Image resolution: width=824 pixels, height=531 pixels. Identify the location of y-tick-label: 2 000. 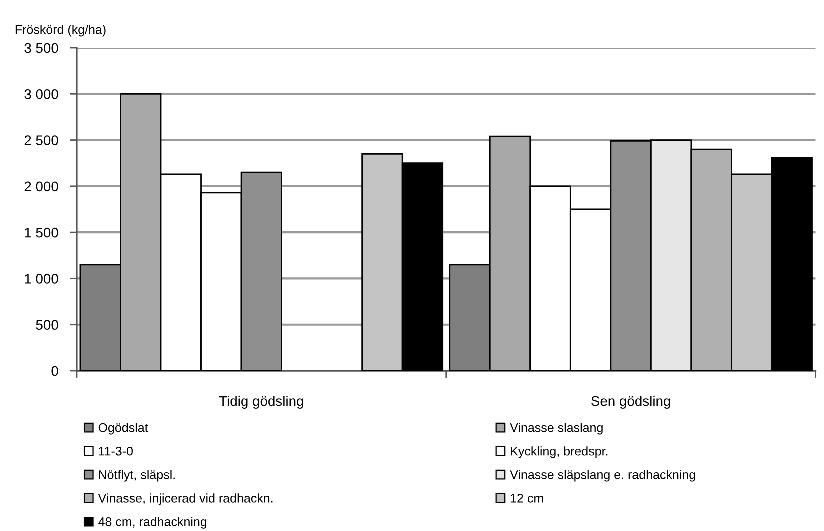
(41, 187).